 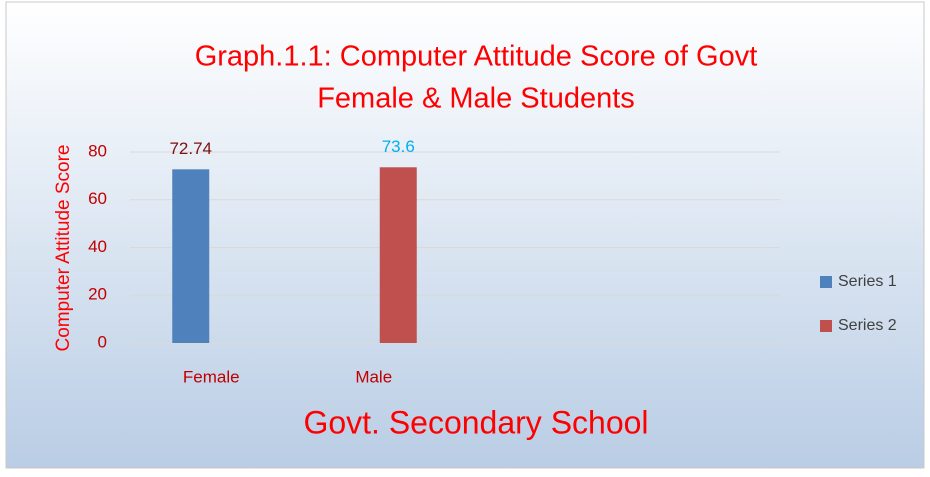 What do you see at coordinates (475, 422) in the screenshot?
I see `x-axis-label: Govt. Secondary School` at bounding box center [475, 422].